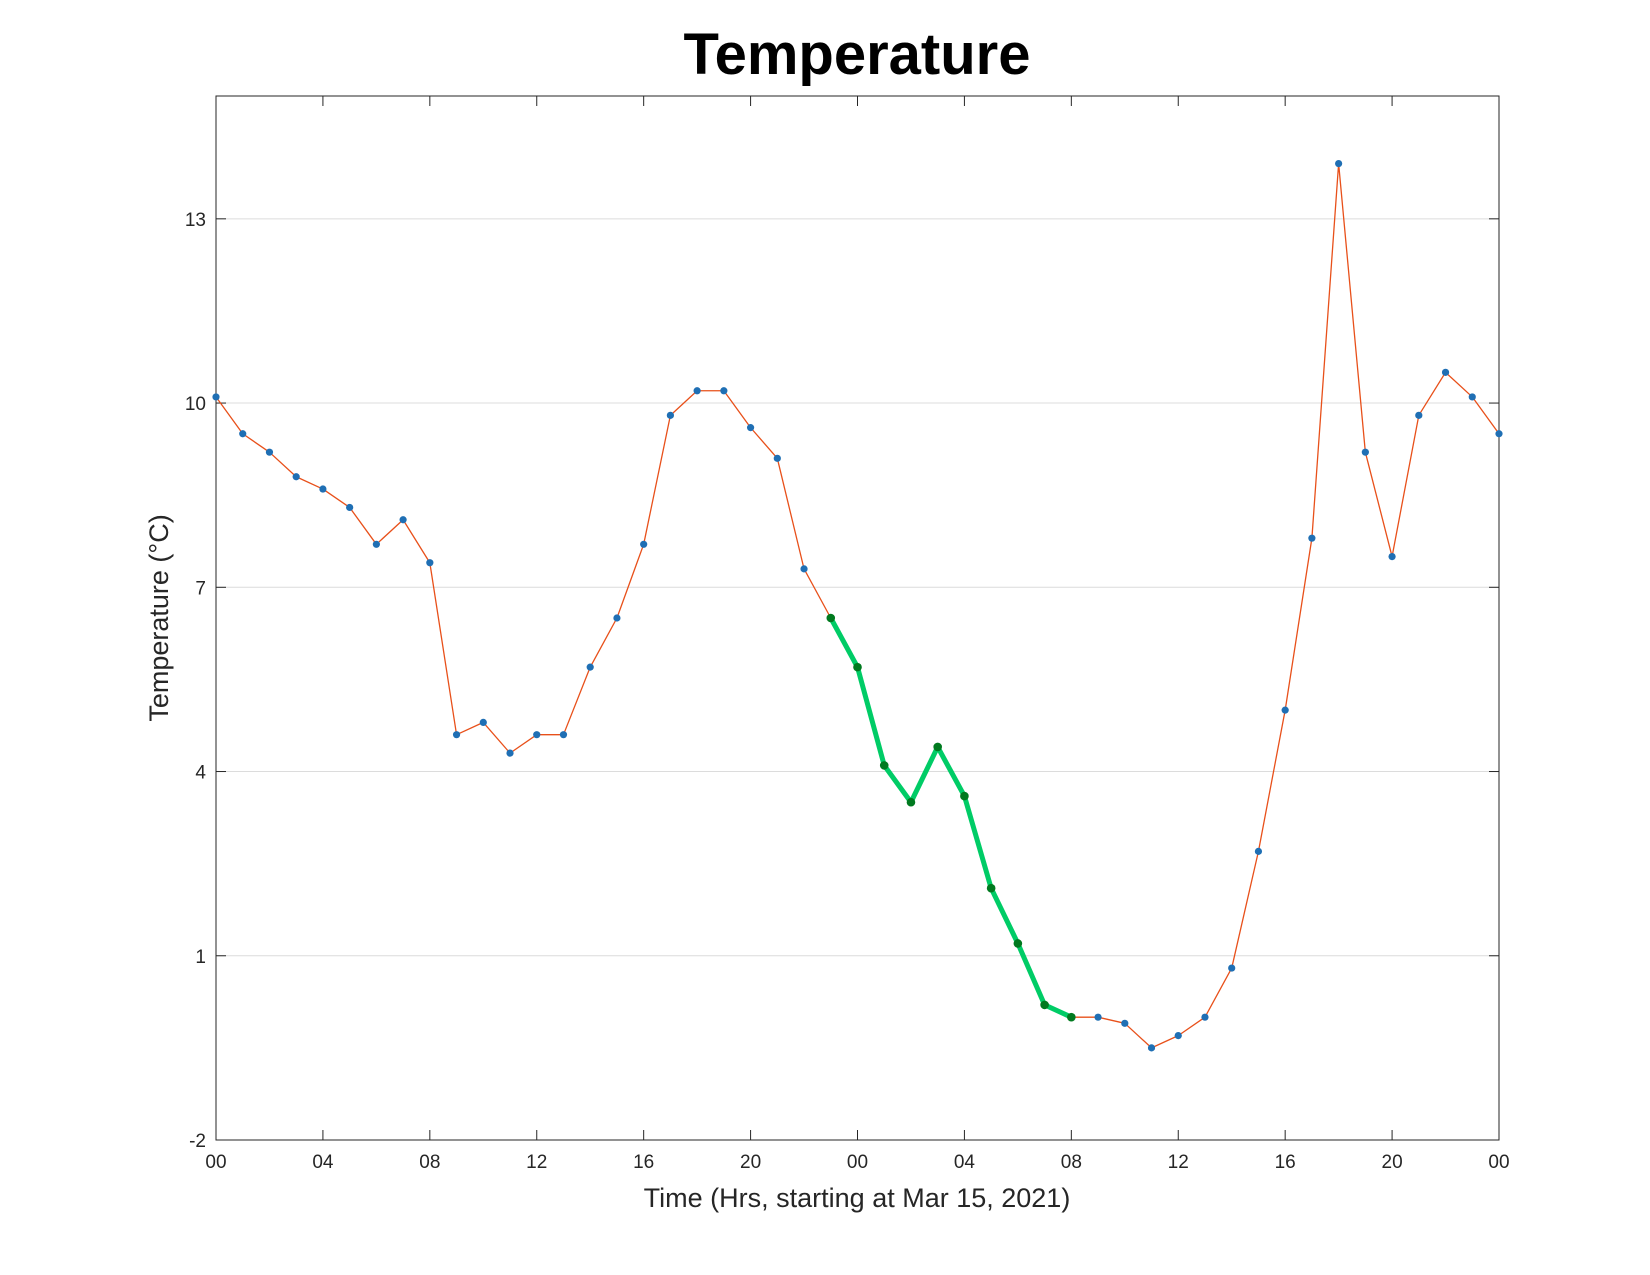  Describe the element at coordinates (951, 817) in the screenshot. I see `series-line-highlight` at that location.